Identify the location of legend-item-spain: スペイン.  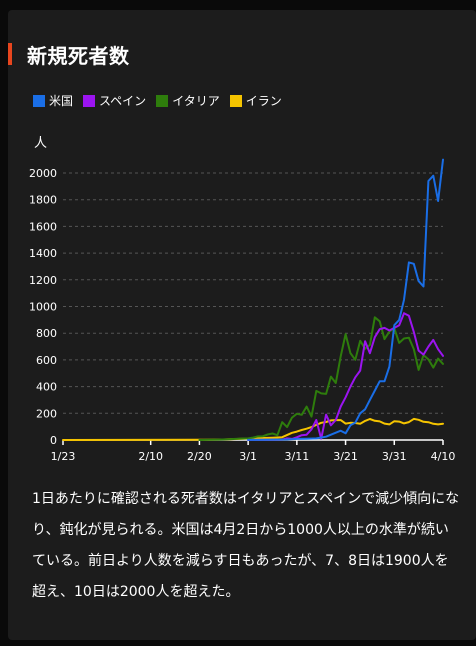
(114, 100).